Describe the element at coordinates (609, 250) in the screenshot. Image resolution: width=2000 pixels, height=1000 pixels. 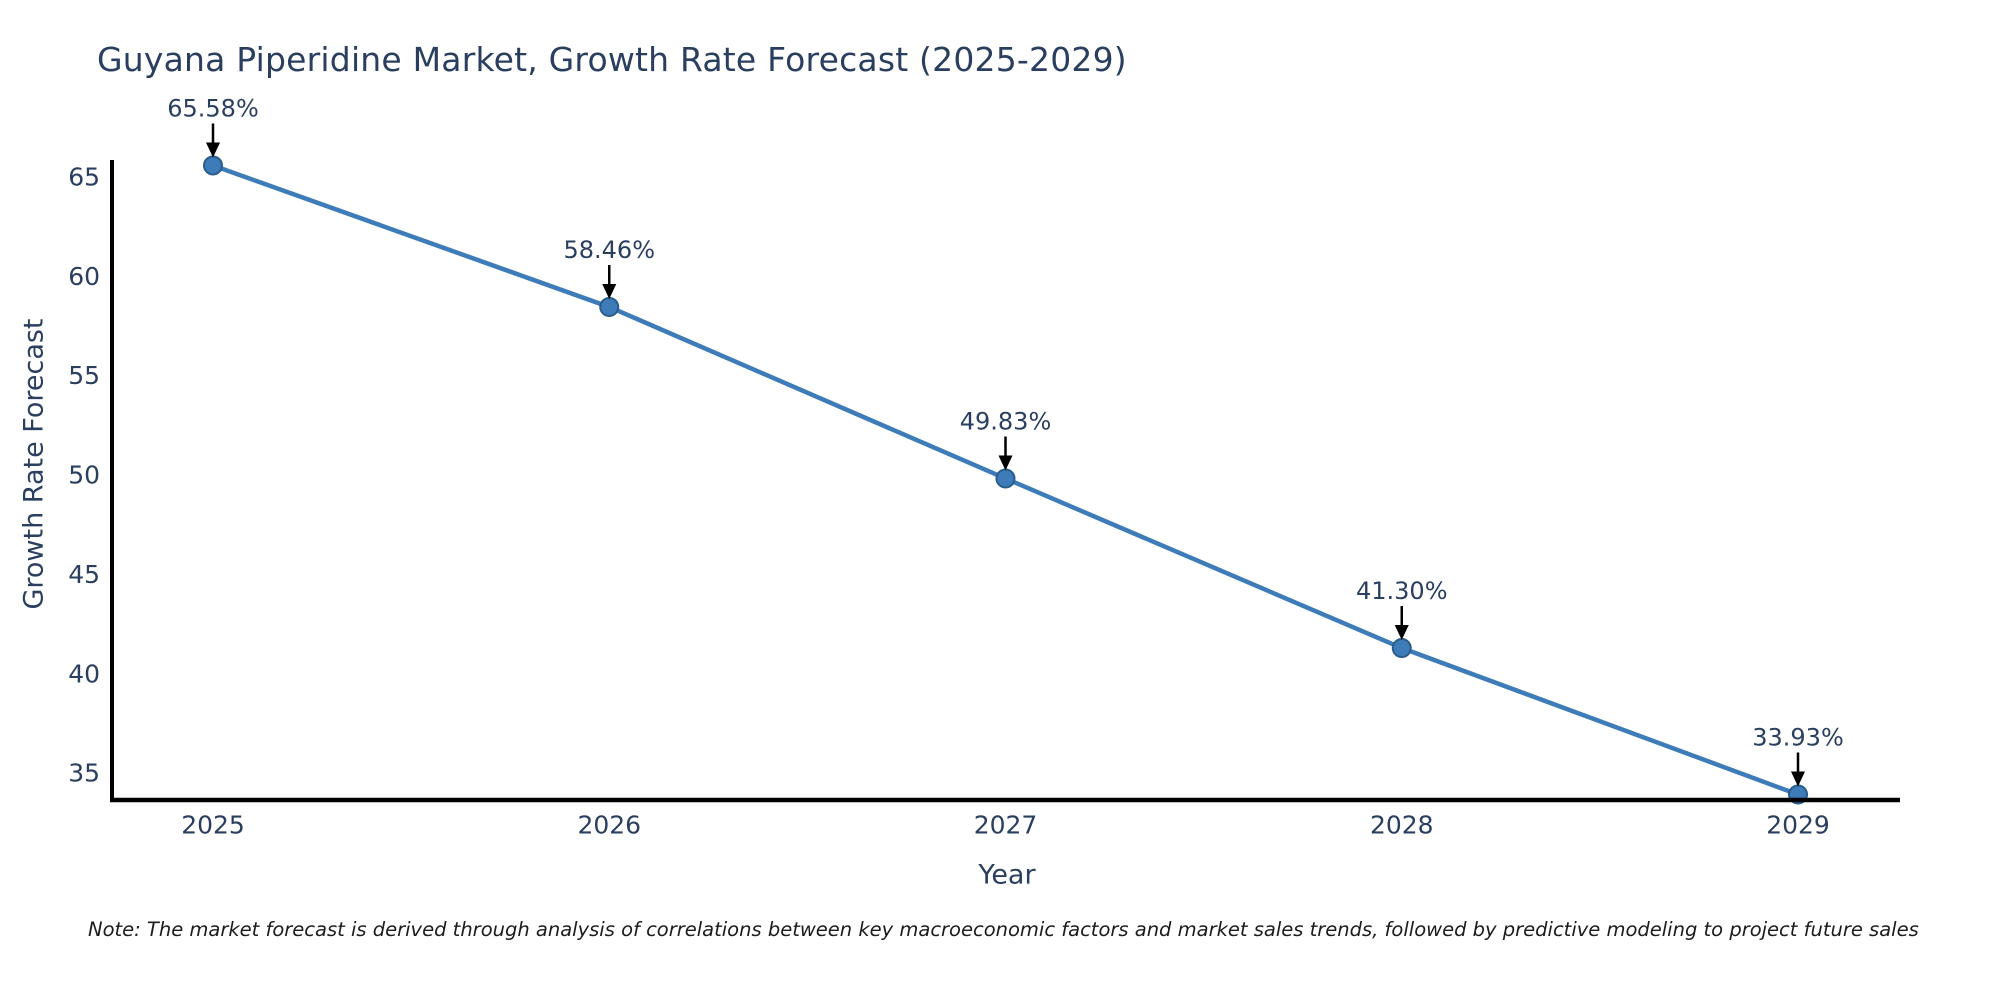
I see `point-value-label: 58.46%` at that location.